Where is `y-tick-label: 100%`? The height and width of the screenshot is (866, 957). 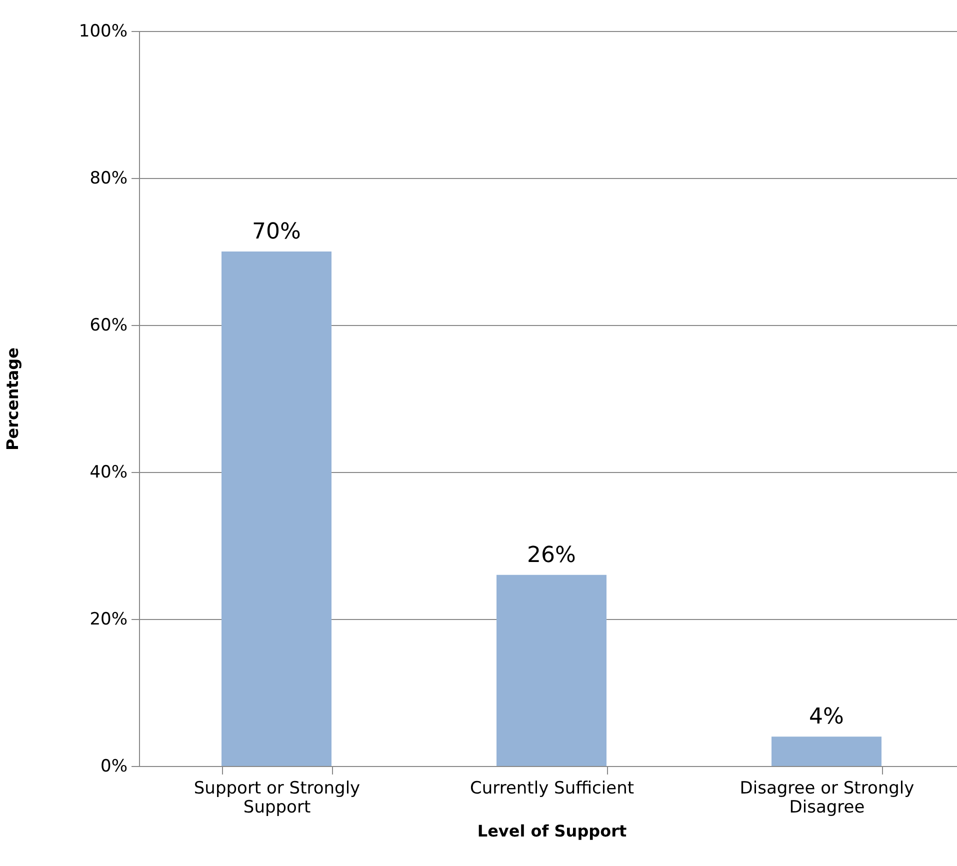 y-tick-label: 100% is located at coordinates (103, 32).